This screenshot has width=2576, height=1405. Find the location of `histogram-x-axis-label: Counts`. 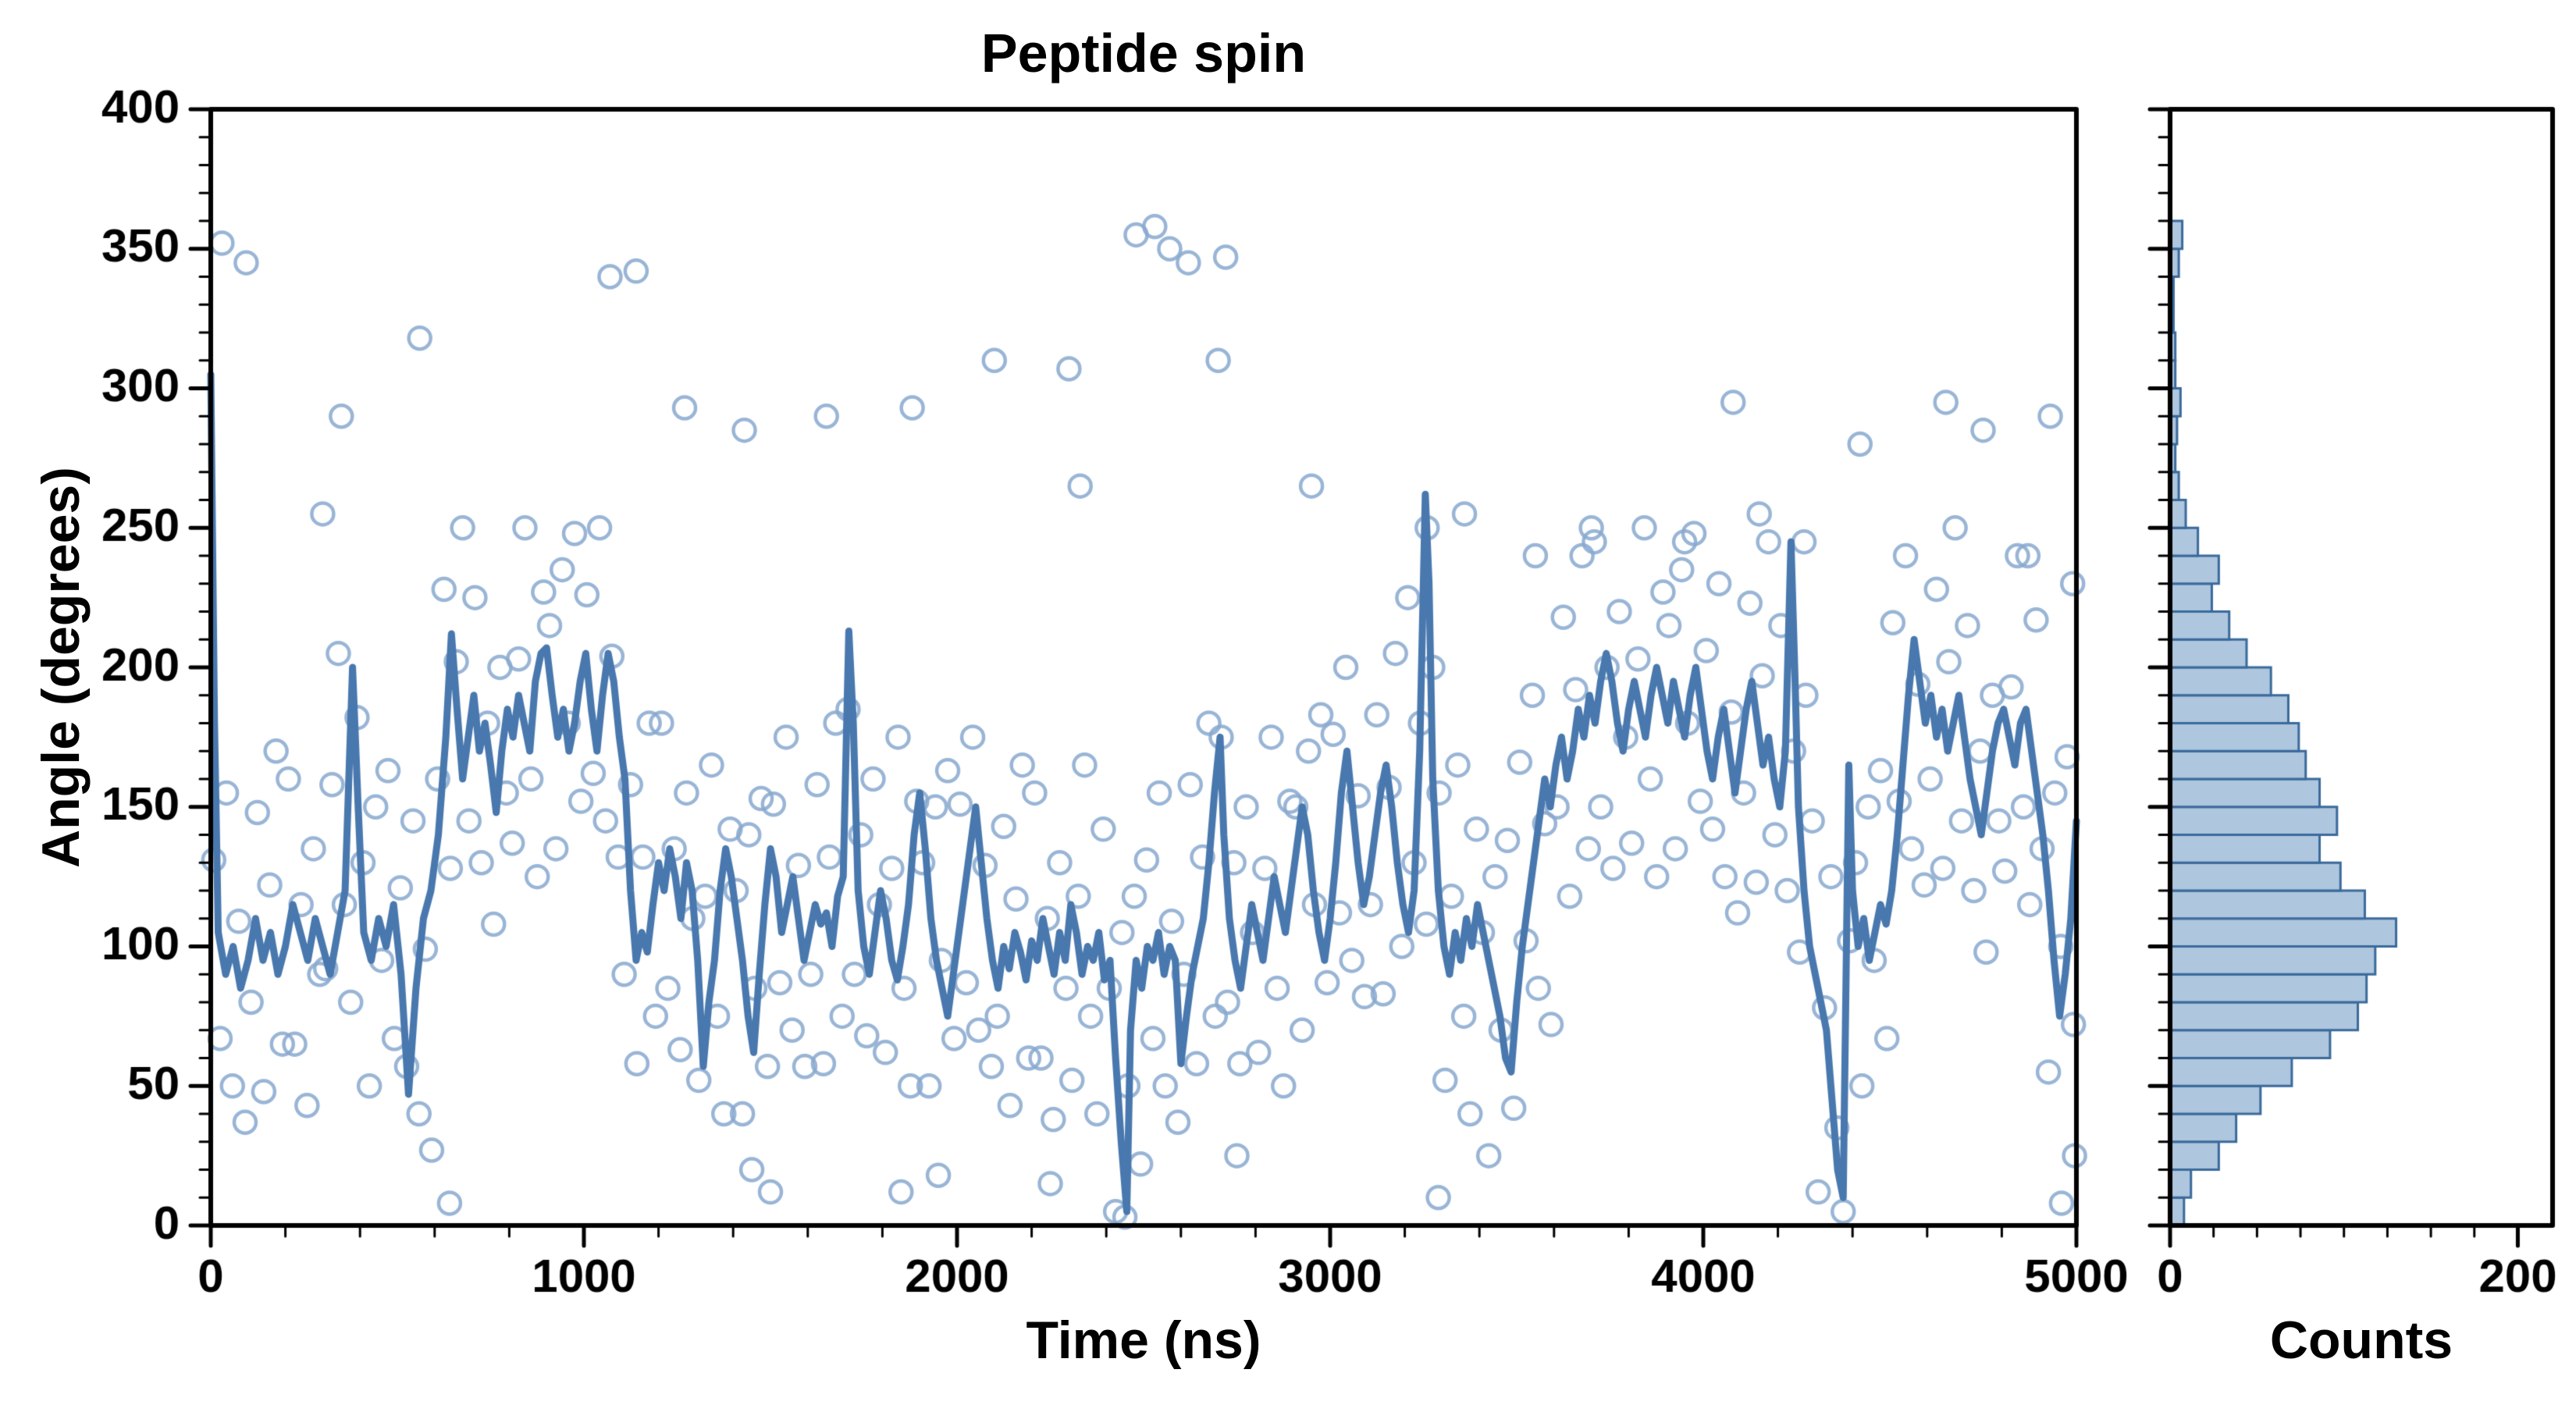

histogram-x-axis-label: Counts is located at coordinates (2361, 1341).